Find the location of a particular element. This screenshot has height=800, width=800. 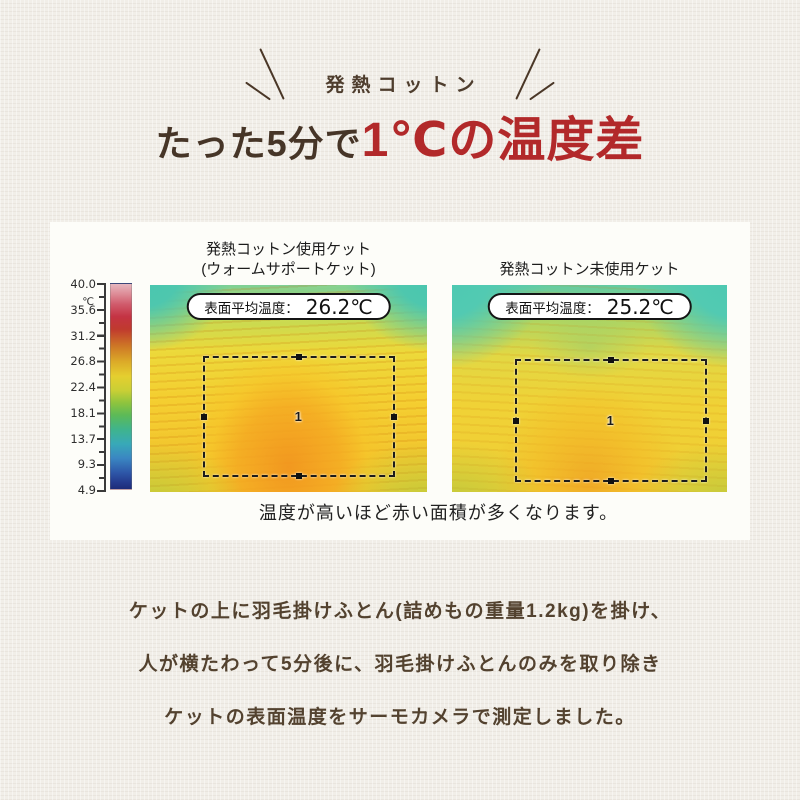

thermal-image-without-cotton: 表面平均温度： 25.2℃ 1 is located at coordinates (589, 388).